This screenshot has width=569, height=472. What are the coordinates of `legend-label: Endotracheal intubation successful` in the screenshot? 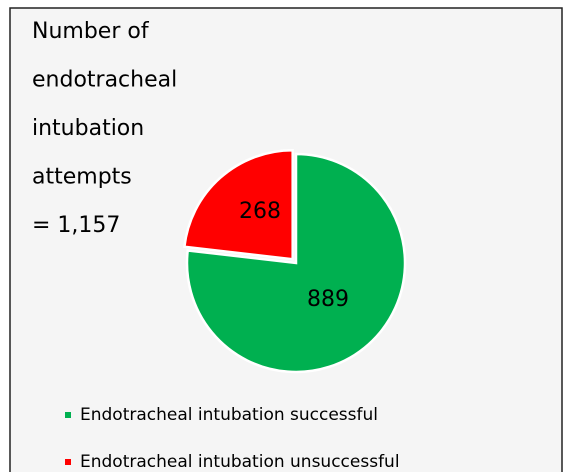 It's located at (229, 415).